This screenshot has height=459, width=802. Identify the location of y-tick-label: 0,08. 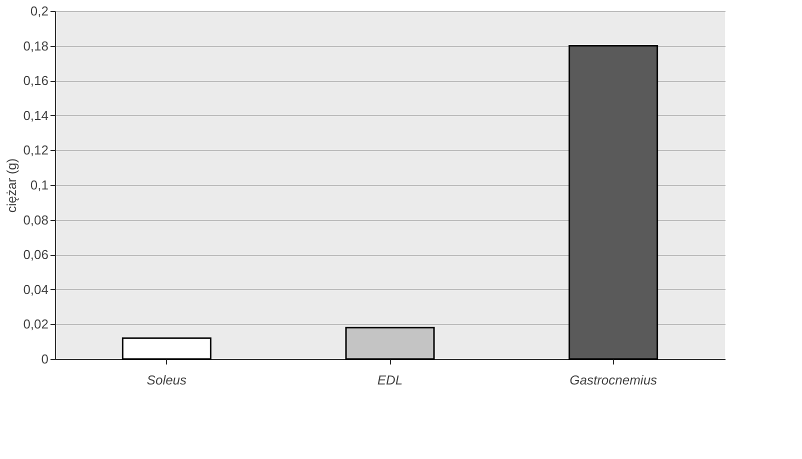
(35, 220).